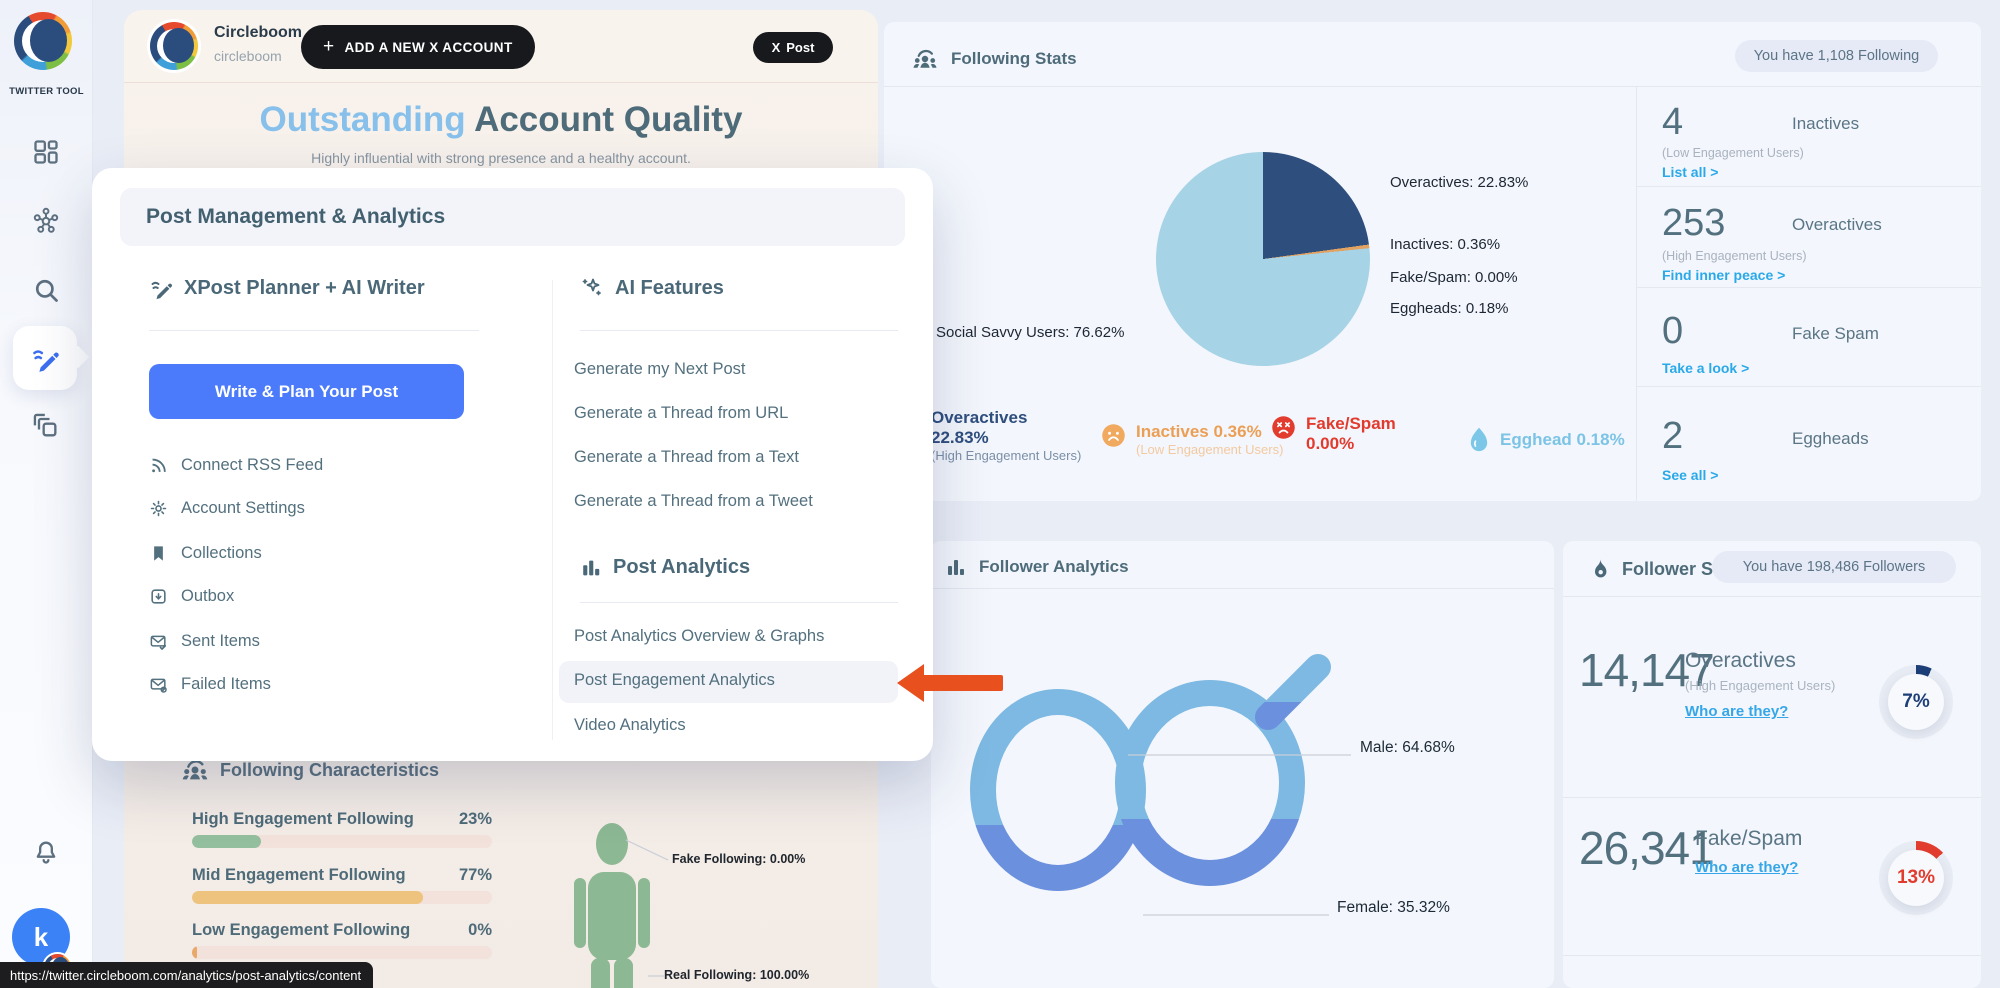  I want to click on menu-item-label: Outbox, so click(208, 596).